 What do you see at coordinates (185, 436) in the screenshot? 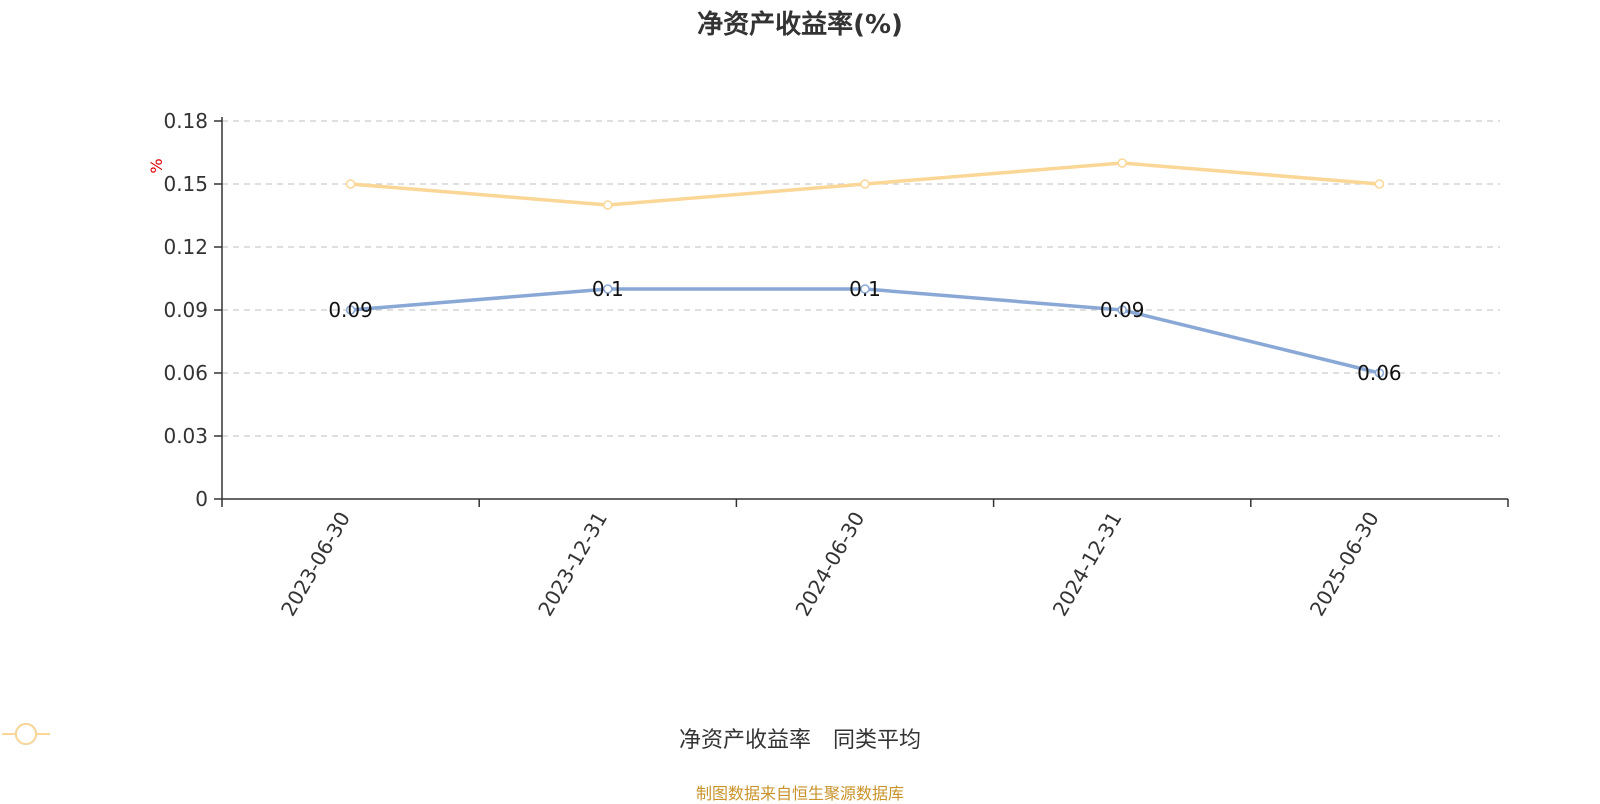
I see `y-tick-label: 0.03` at bounding box center [185, 436].